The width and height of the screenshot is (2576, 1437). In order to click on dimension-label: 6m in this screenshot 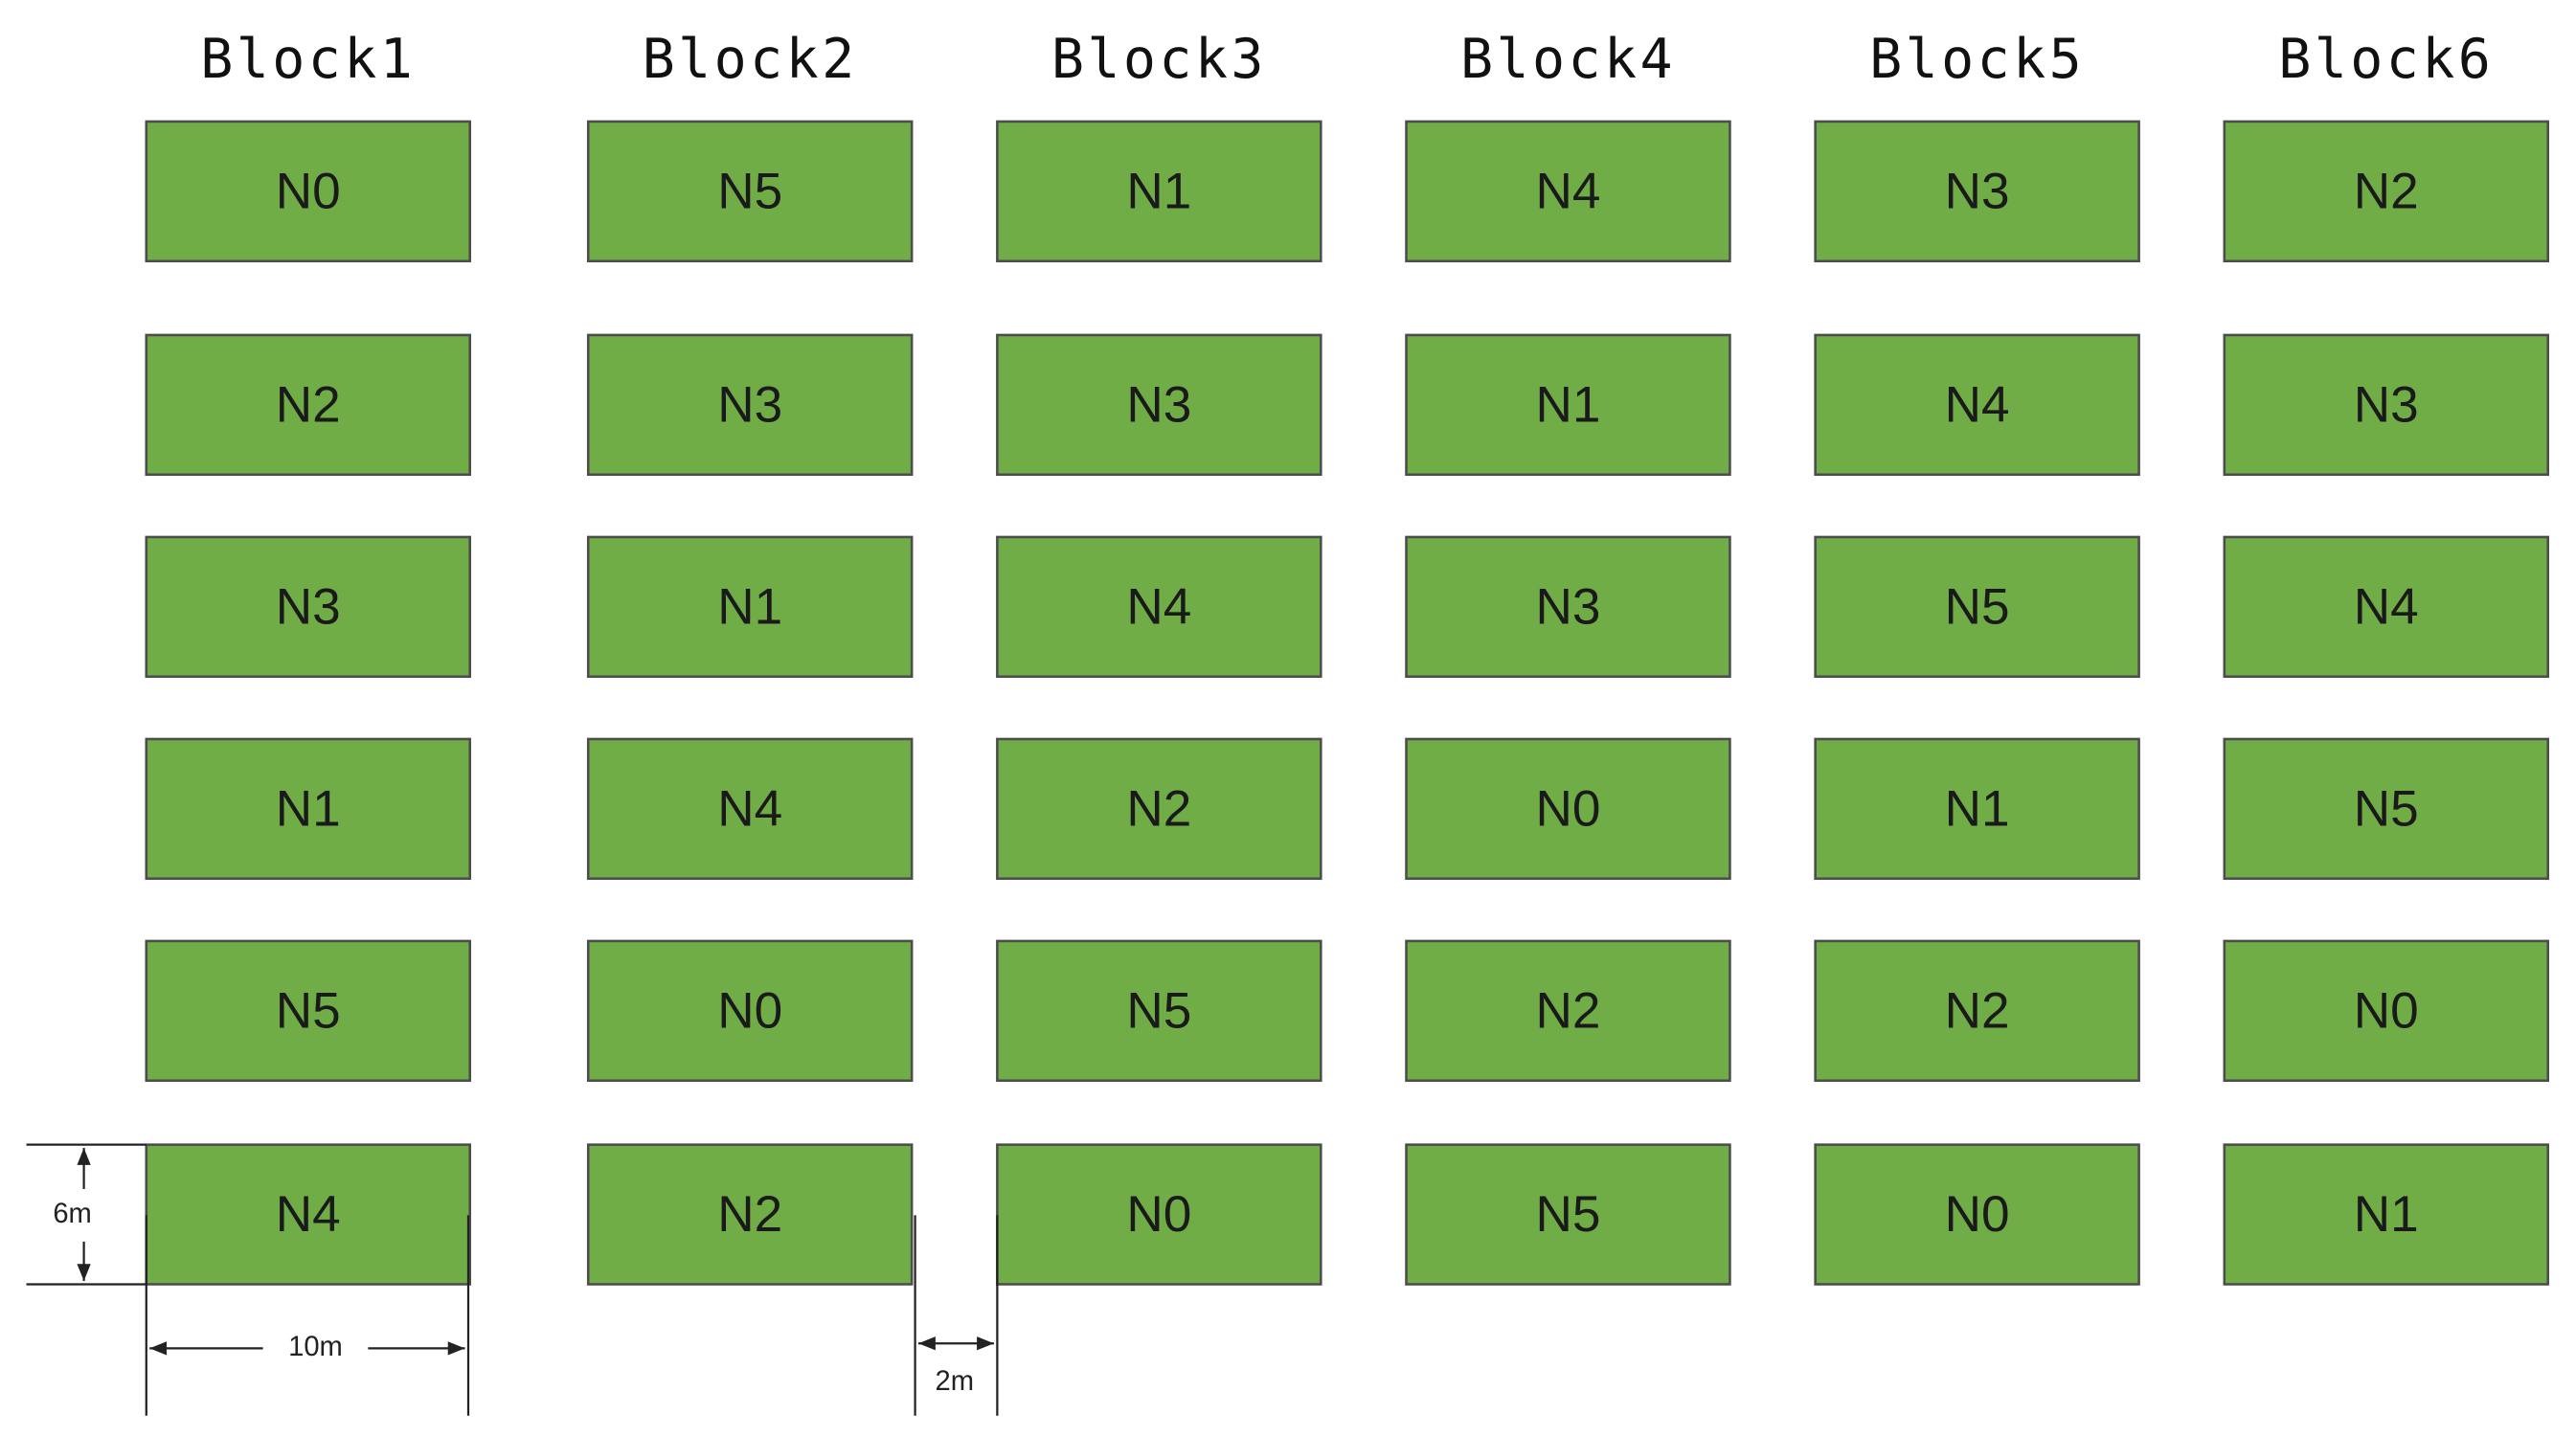, I will do `click(72, 1214)`.